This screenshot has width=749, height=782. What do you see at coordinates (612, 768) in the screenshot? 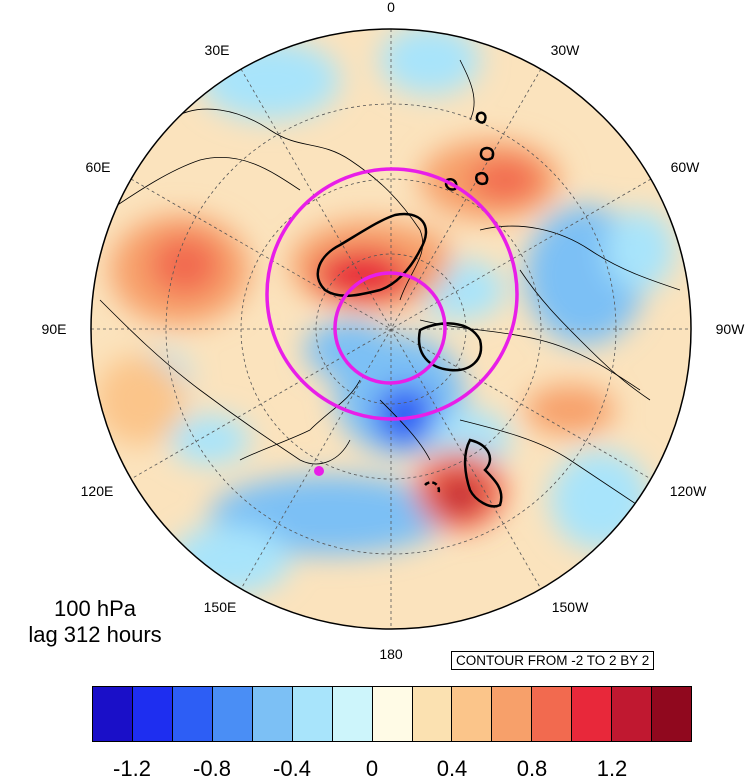
I see `colorbar-tick-label: 1.2` at bounding box center [612, 768].